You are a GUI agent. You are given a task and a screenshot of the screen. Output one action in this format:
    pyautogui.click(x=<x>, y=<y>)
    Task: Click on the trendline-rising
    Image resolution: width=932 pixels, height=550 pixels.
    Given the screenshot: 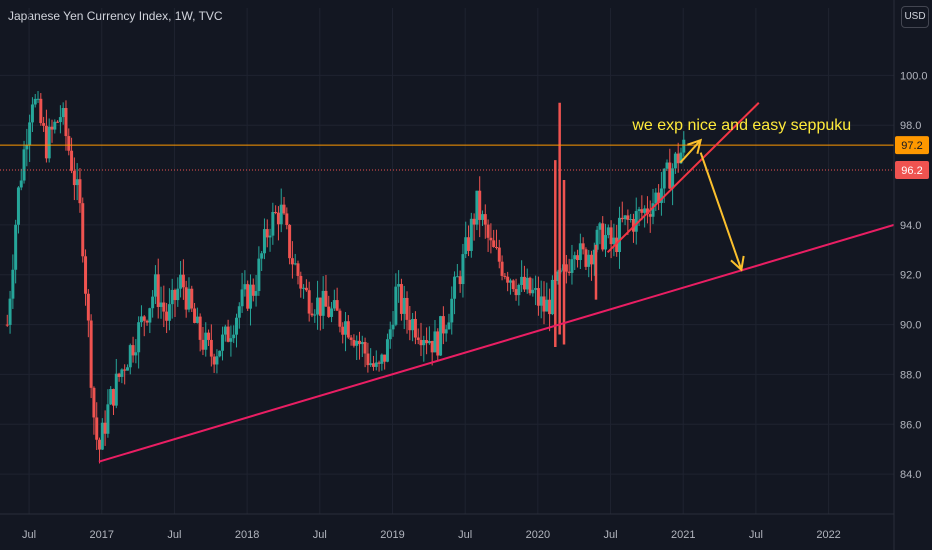 What is the action you would take?
    pyautogui.click(x=683, y=178)
    